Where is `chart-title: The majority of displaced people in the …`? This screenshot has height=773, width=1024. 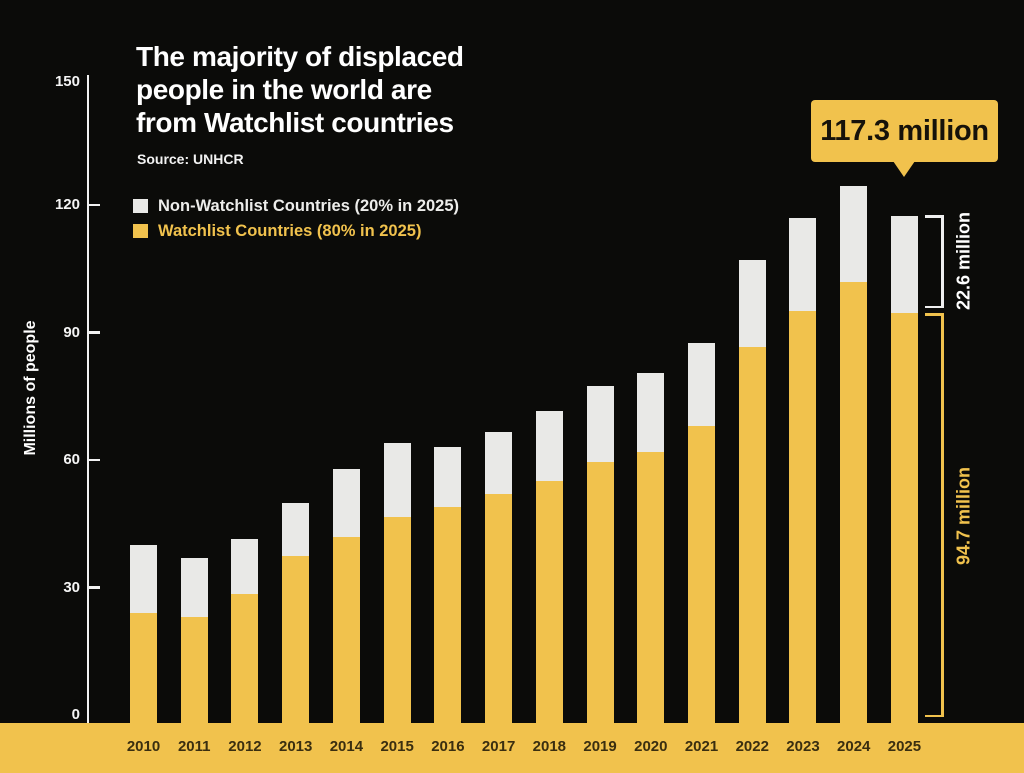 chart-title: The majority of displaced people in the … is located at coordinates (300, 89).